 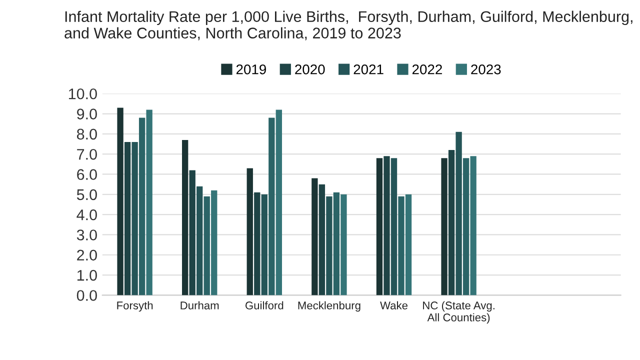 What do you see at coordinates (329, 306) in the screenshot?
I see `x-tick-label: Mecklenburg` at bounding box center [329, 306].